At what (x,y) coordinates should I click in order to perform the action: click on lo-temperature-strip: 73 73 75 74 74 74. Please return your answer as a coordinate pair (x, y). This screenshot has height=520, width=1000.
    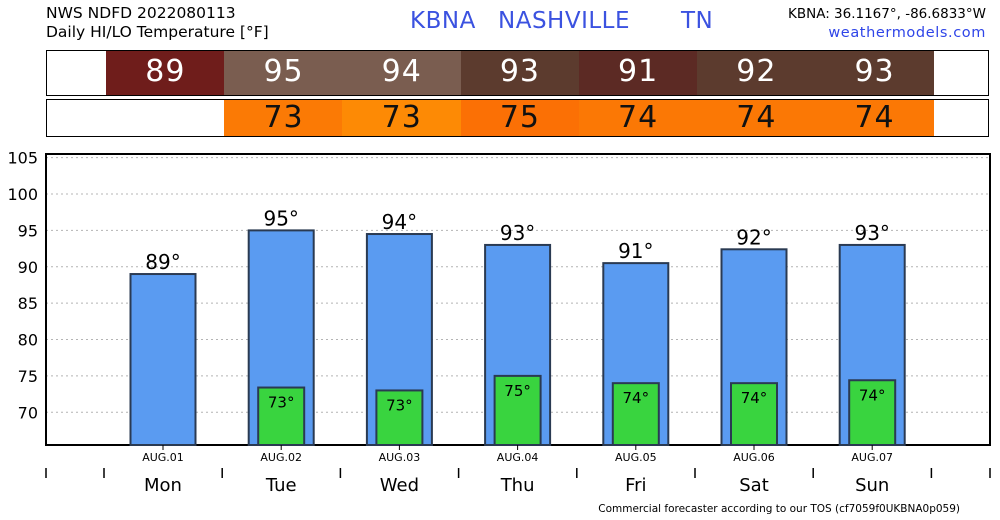
    Looking at the image, I should click on (517, 118).